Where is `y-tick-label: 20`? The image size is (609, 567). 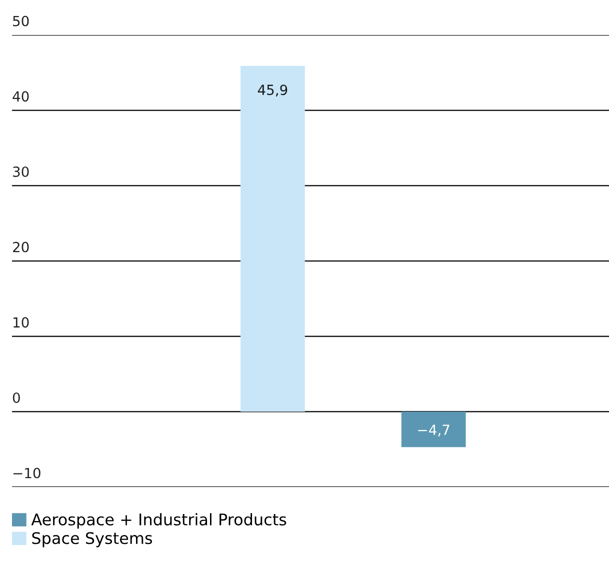 y-tick-label: 20 is located at coordinates (21, 247).